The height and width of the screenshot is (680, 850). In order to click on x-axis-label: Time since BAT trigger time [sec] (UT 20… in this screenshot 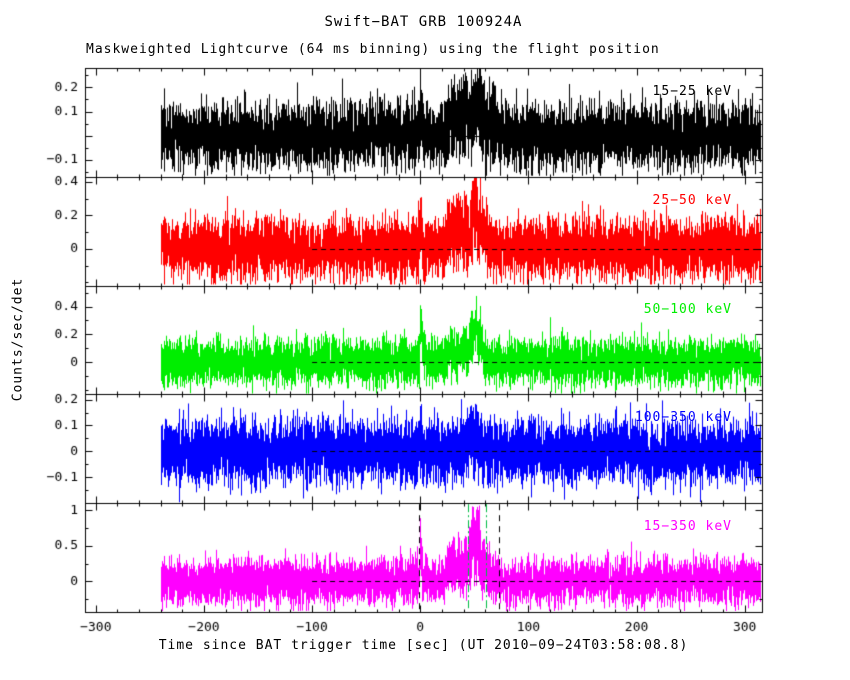, I will do `click(423, 645)`.